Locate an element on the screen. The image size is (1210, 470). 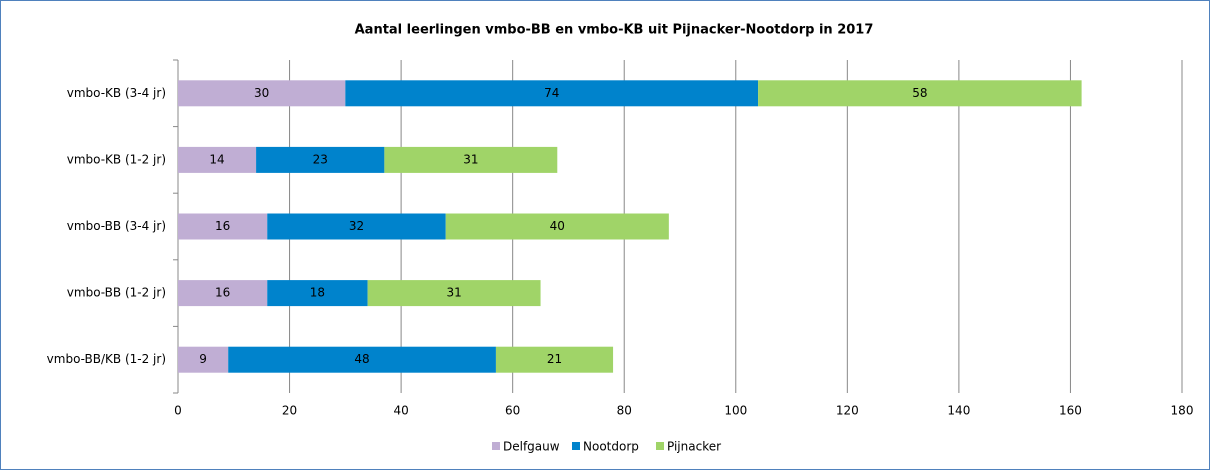
x-tick-label: 160 is located at coordinates (1070, 411).